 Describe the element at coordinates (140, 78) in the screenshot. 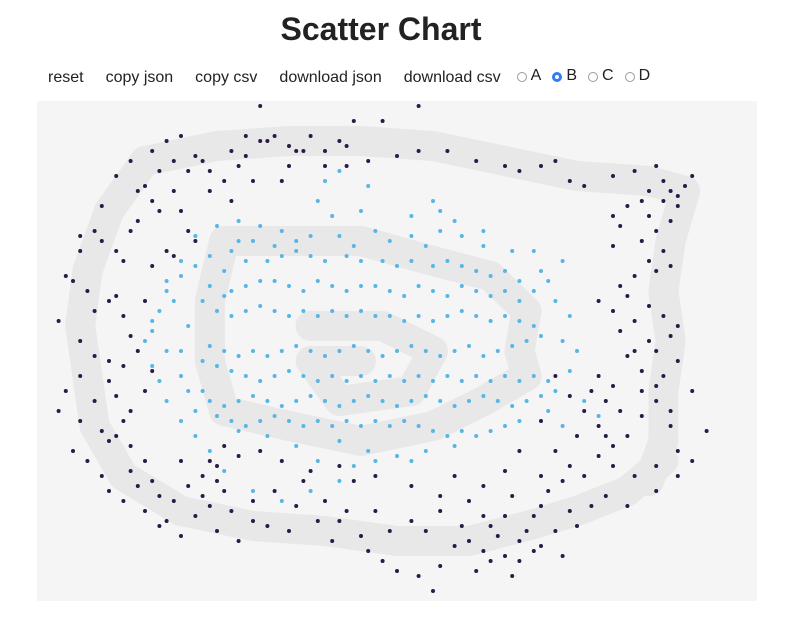

I see `copy-json-button: copy json` at that location.